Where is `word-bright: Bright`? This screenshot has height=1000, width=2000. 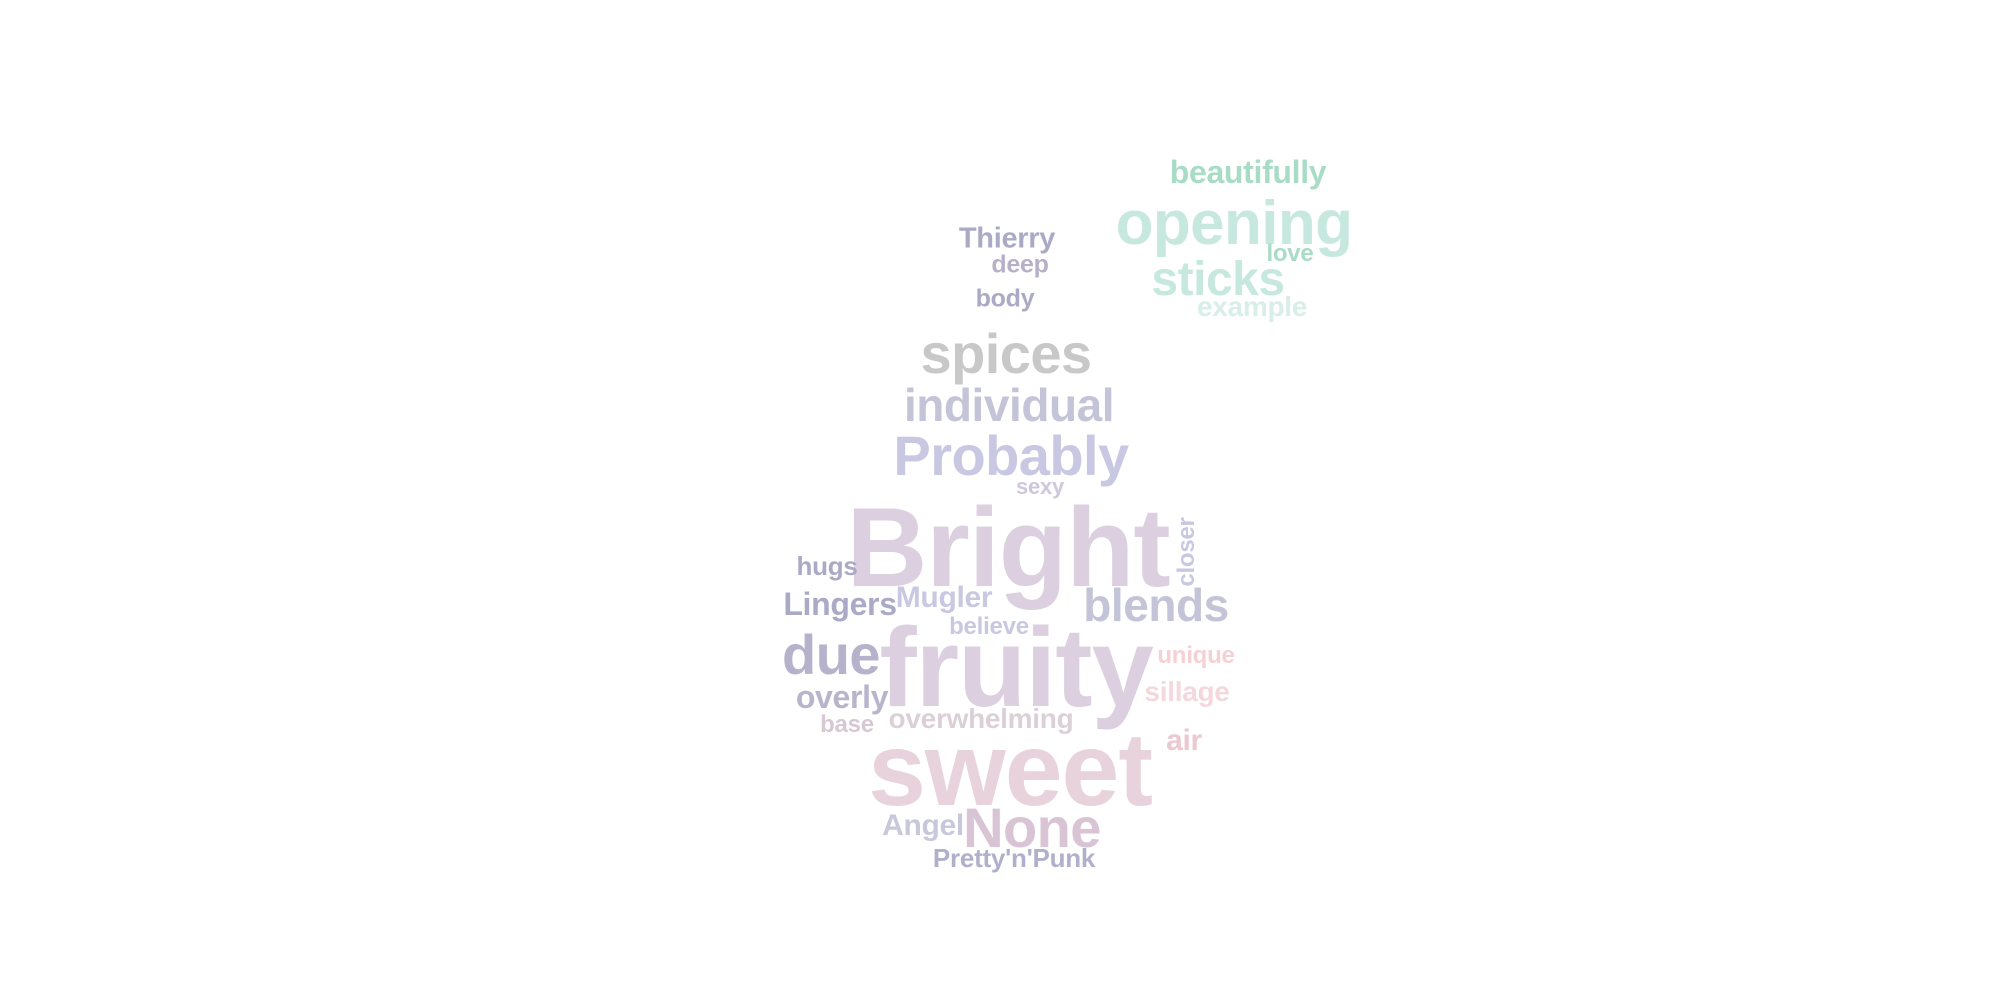 word-bright: Bright is located at coordinates (1008, 547).